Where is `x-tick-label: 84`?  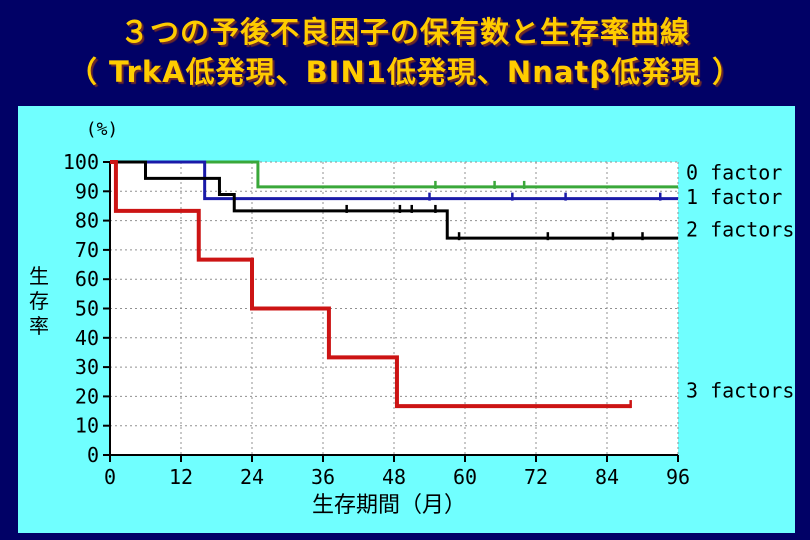 x-tick-label: 84 is located at coordinates (607, 477).